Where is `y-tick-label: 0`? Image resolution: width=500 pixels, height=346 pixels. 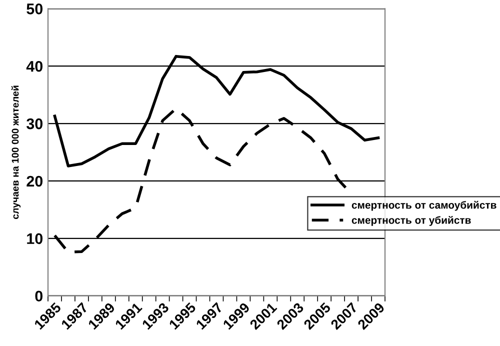
y-tick-label: 0 is located at coordinates (39, 296).